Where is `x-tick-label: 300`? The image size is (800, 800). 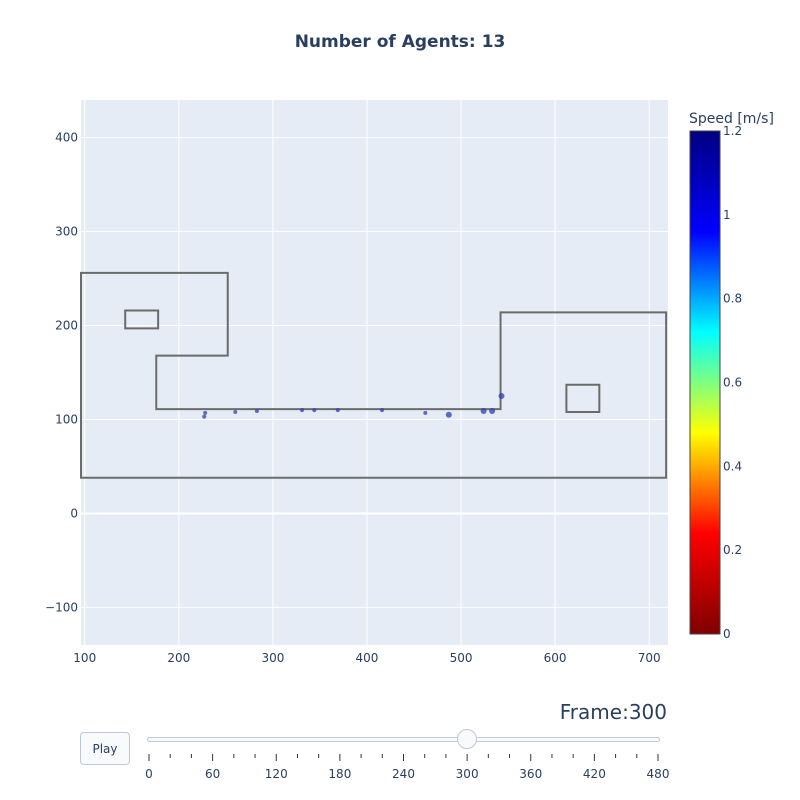 x-tick-label: 300 is located at coordinates (272, 658).